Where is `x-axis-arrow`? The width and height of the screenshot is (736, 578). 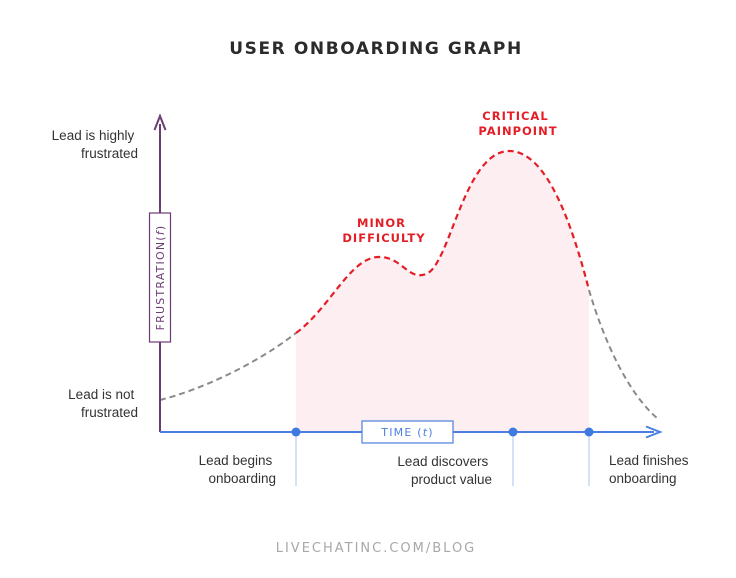 x-axis-arrow is located at coordinates (654, 432).